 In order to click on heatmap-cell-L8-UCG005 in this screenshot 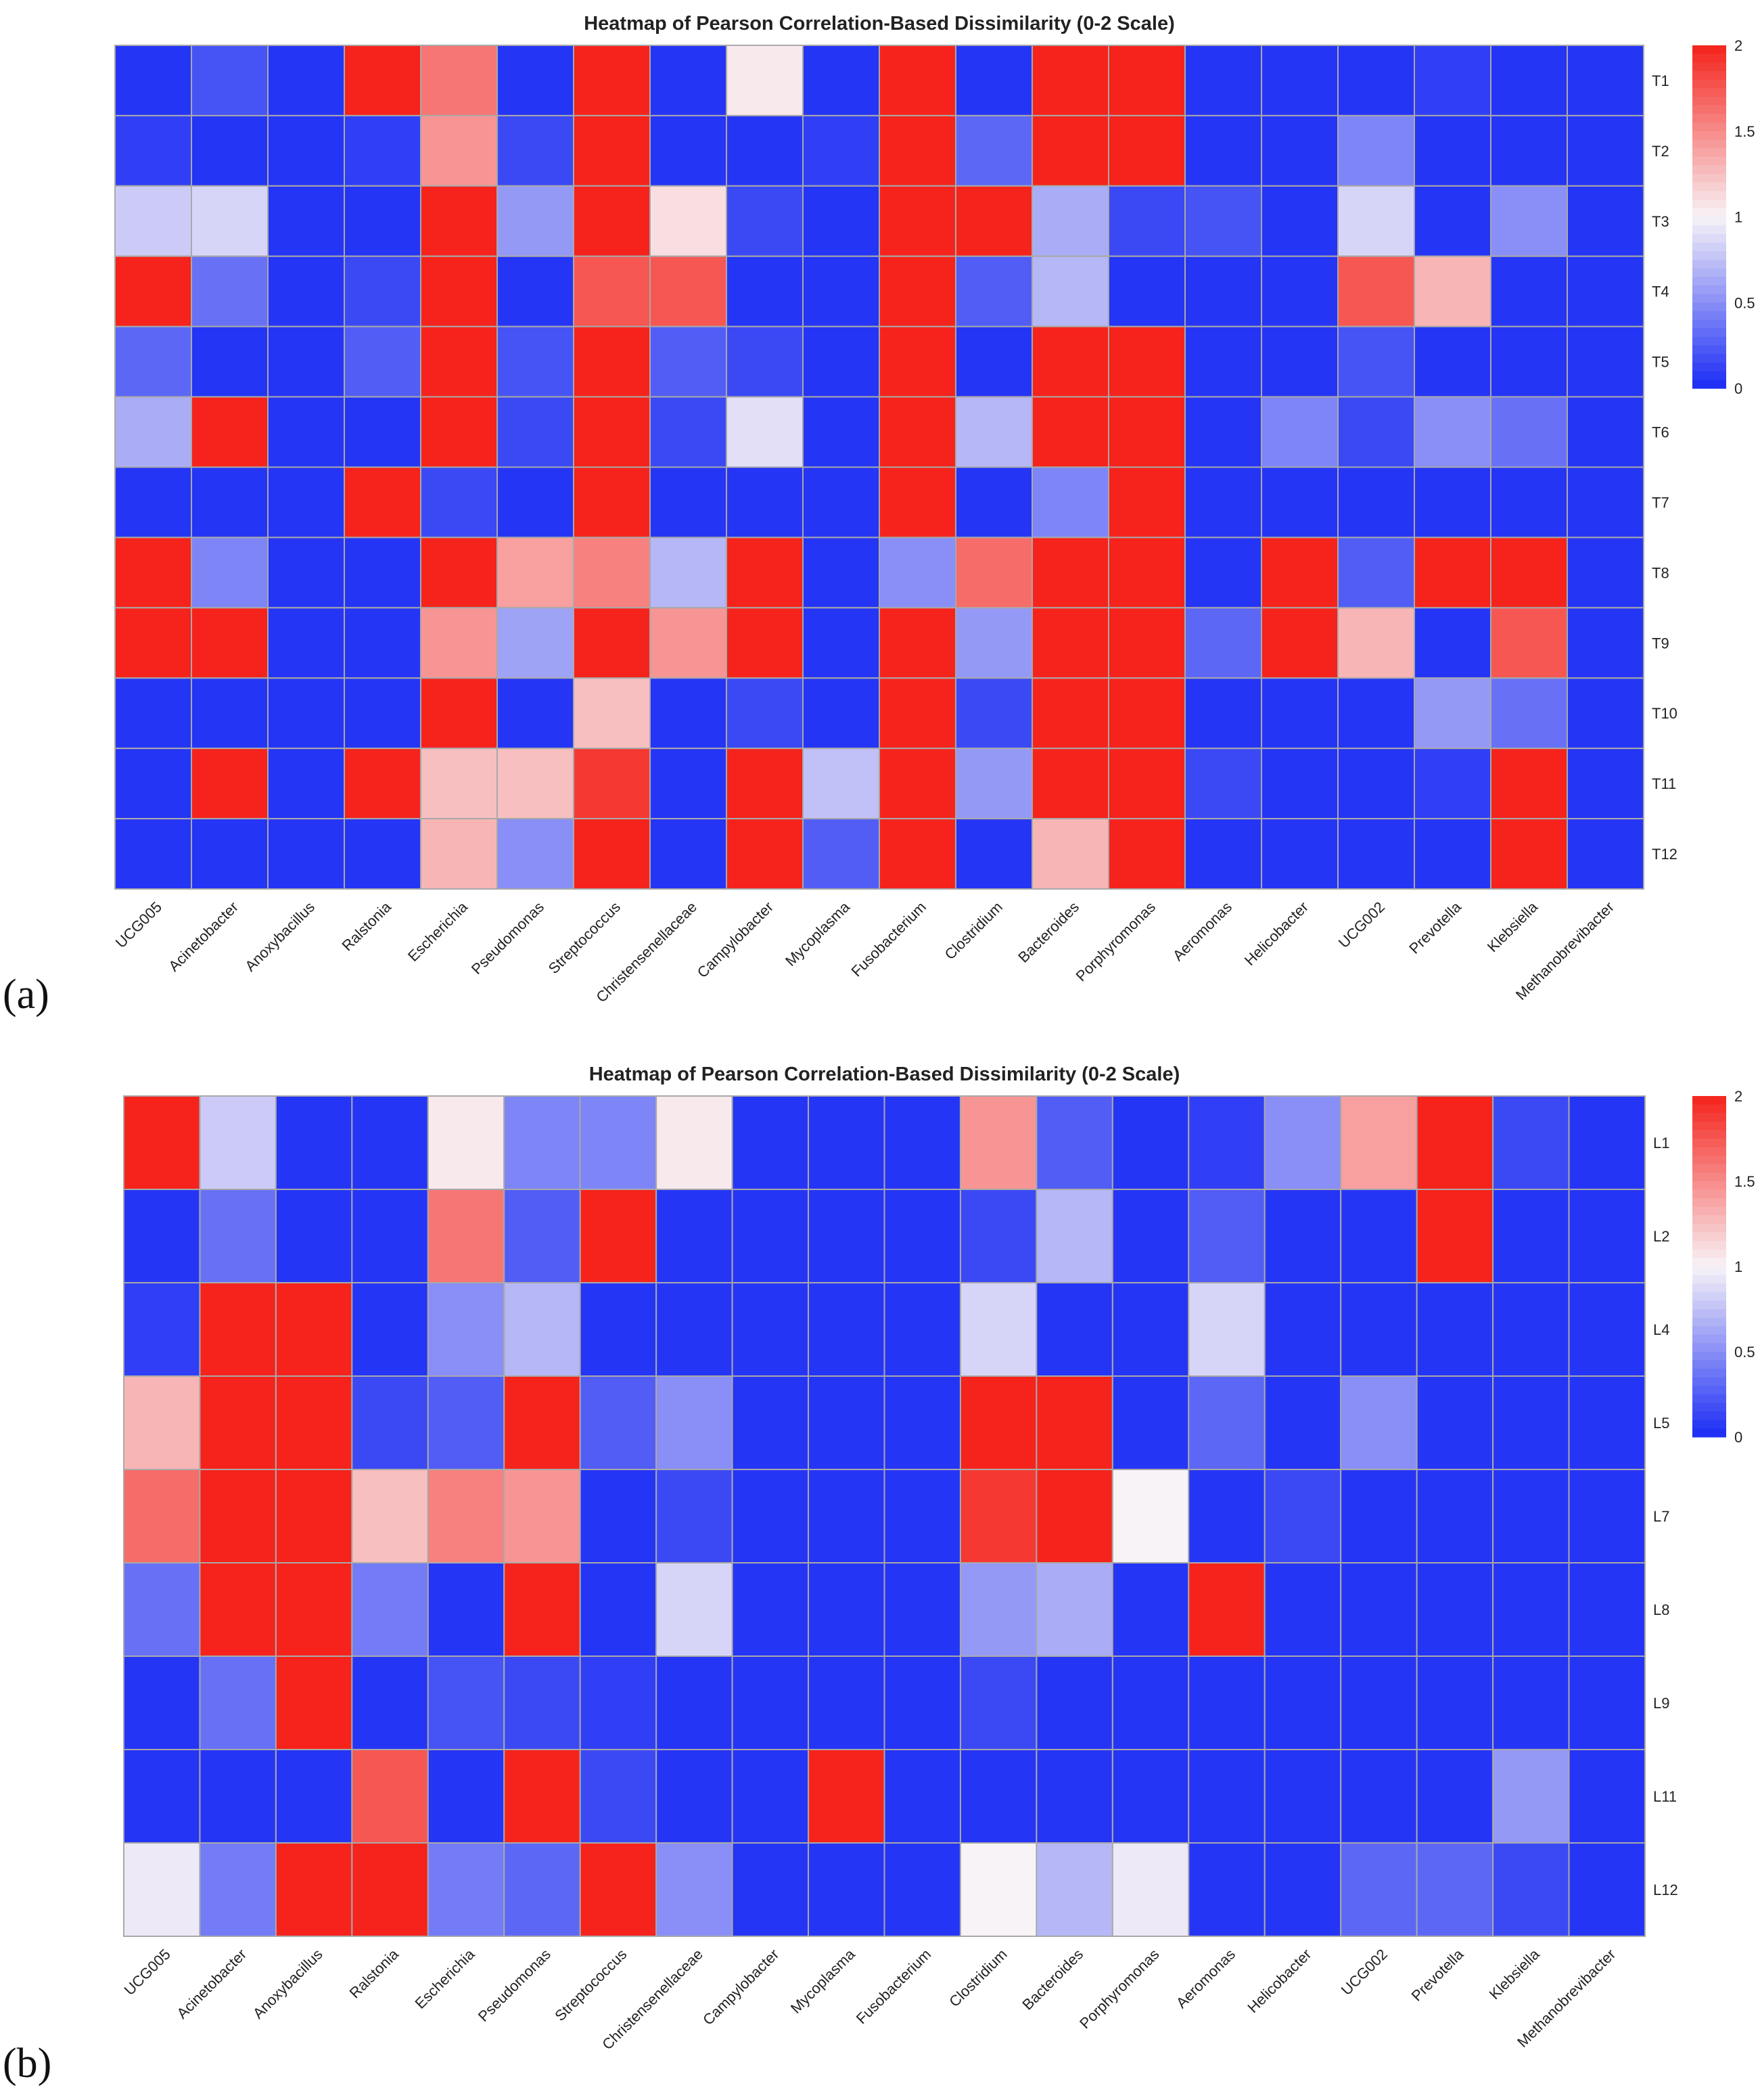, I will do `click(162, 1610)`.